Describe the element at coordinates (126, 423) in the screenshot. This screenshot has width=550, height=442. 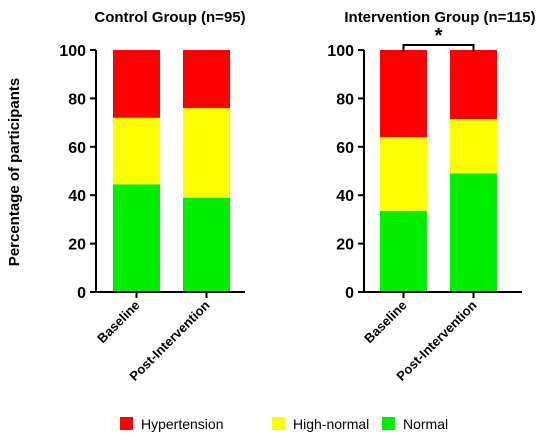
I see `legend-swatch-hypertension` at that location.